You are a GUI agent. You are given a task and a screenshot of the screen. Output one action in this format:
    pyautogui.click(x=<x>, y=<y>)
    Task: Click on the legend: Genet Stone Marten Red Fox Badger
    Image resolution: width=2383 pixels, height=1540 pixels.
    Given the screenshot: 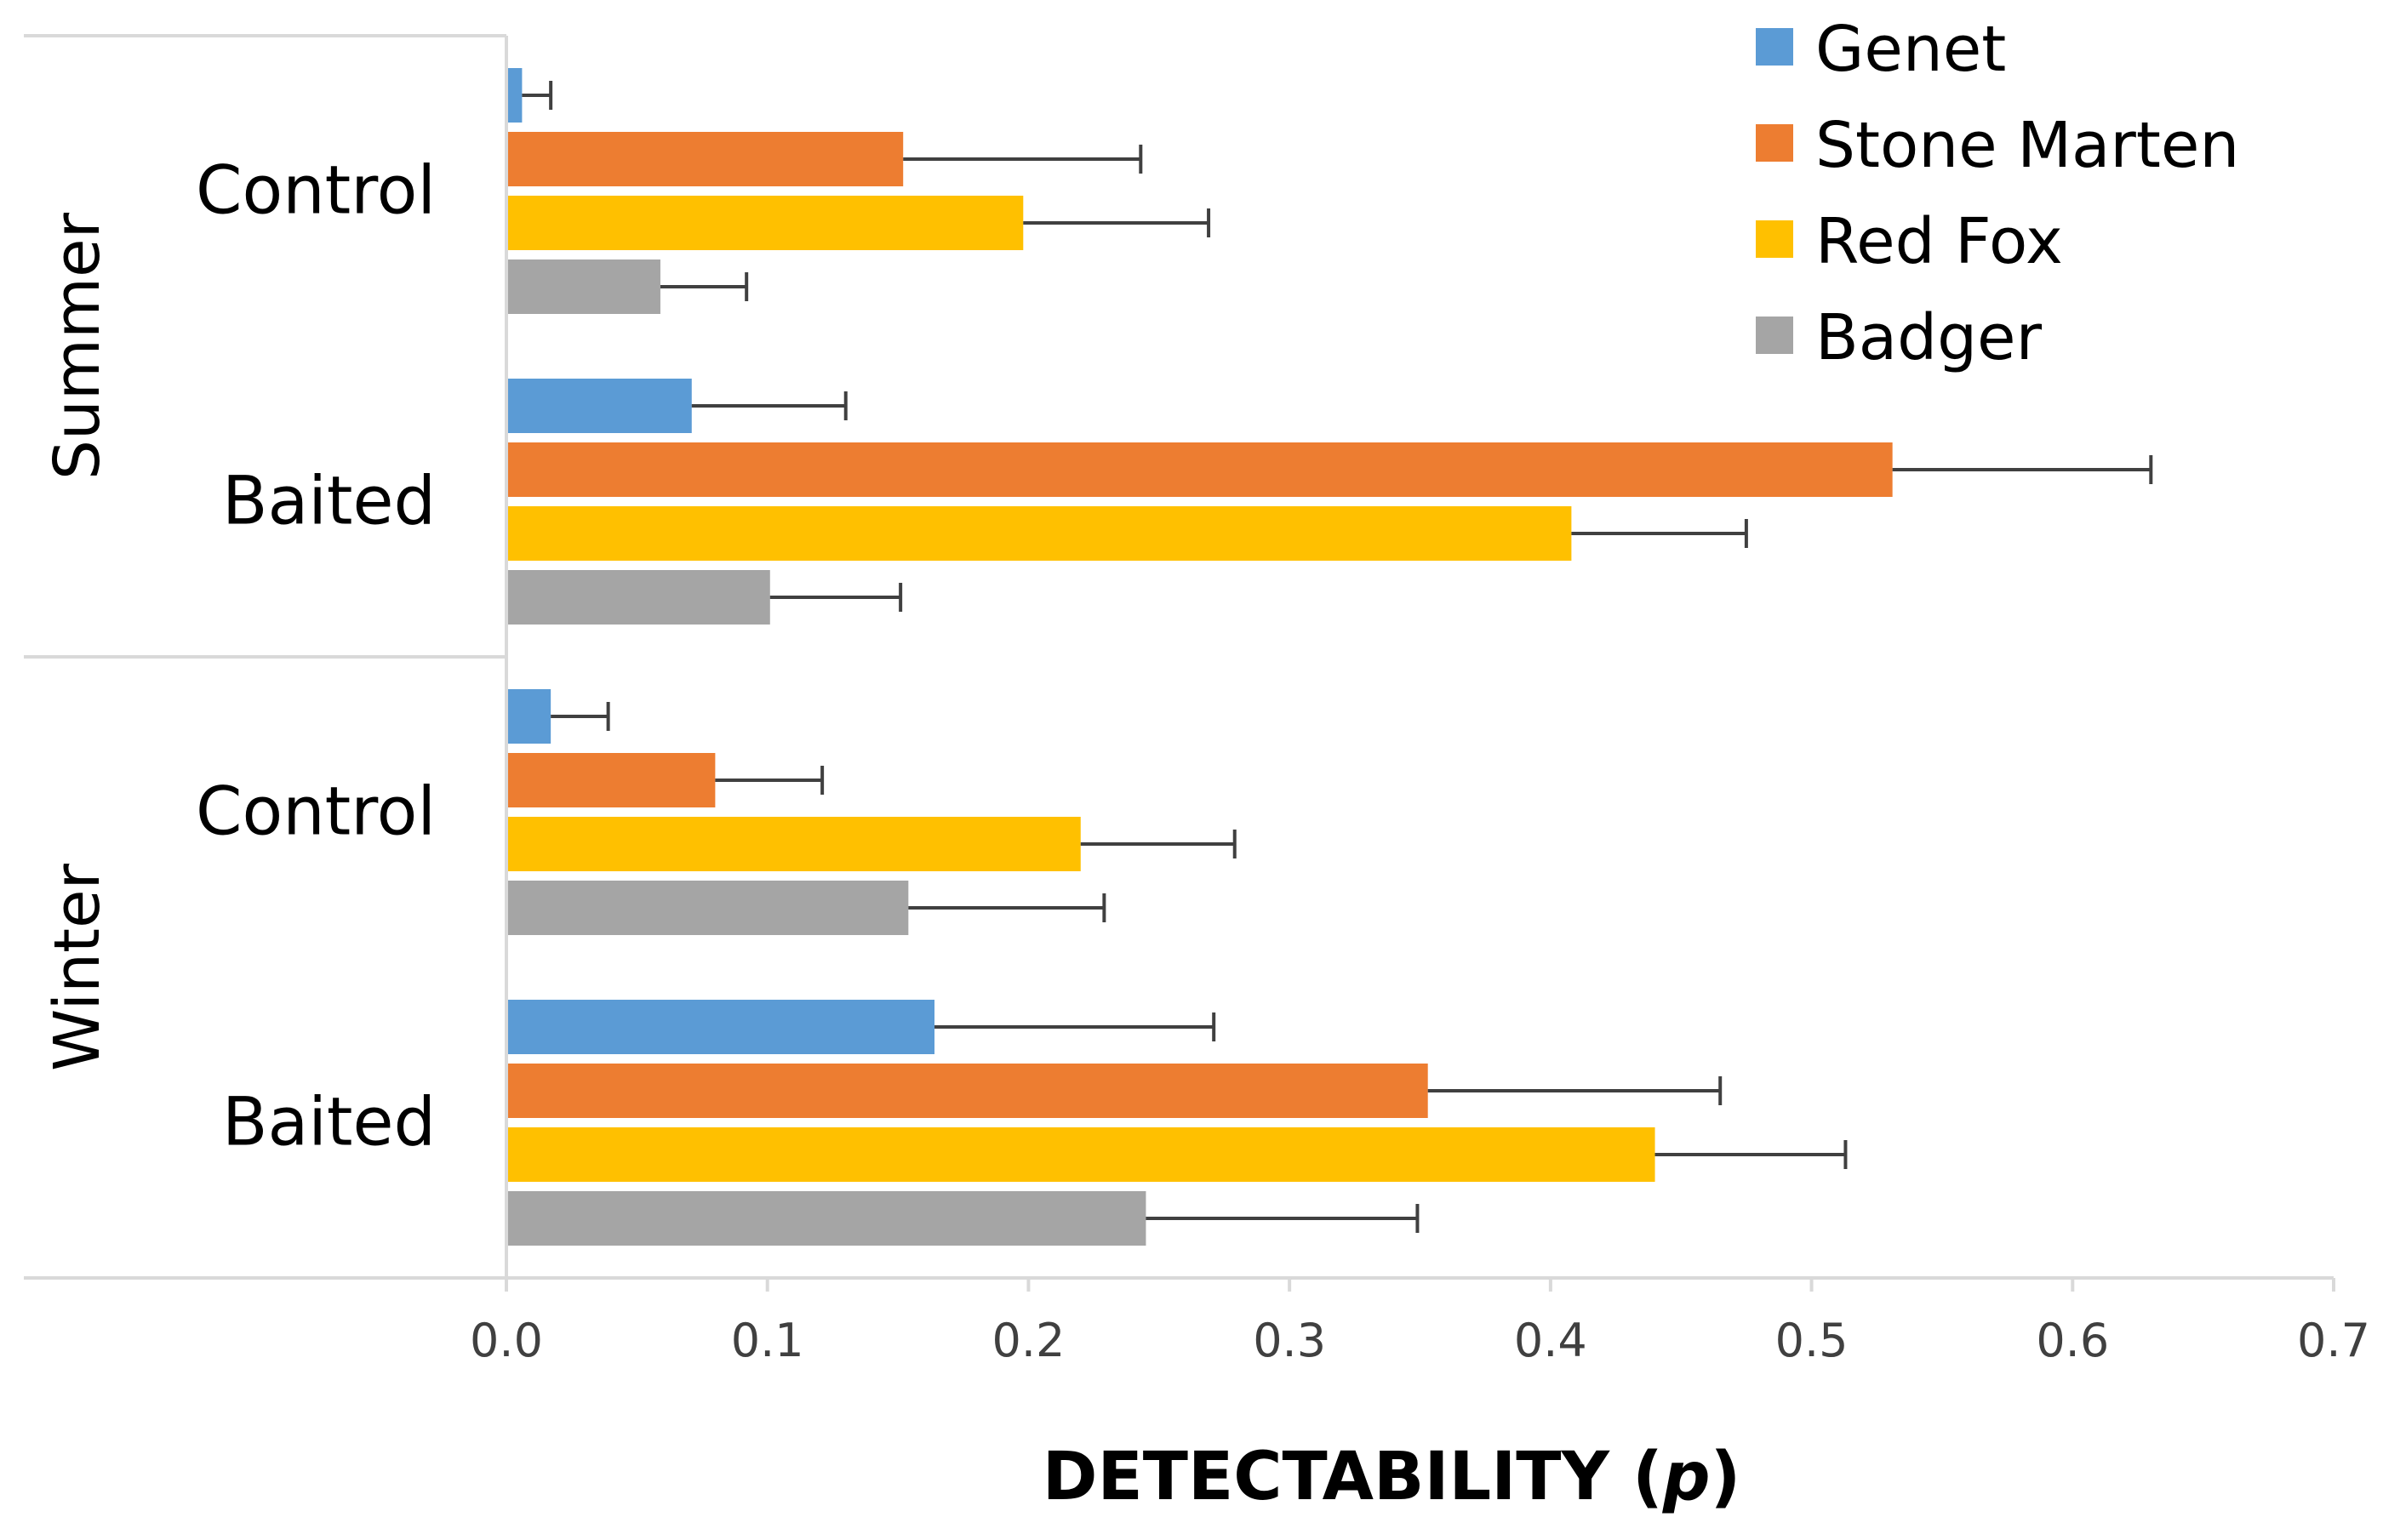 What is the action you would take?
    pyautogui.click(x=1998, y=193)
    